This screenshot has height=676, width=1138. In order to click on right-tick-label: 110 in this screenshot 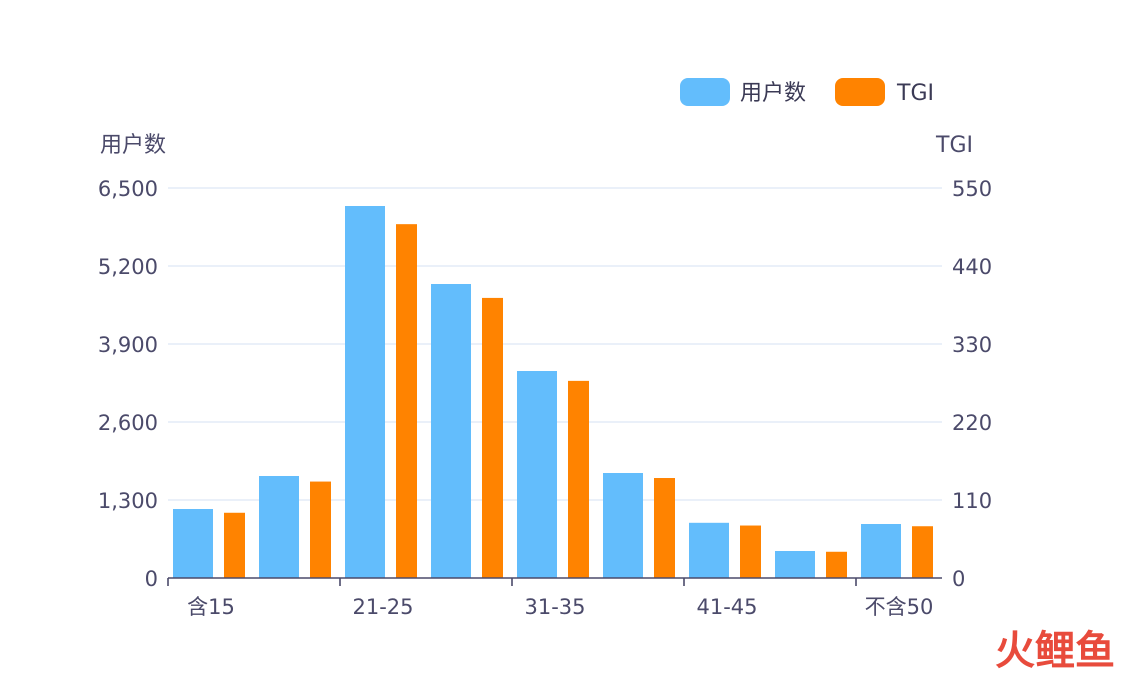, I will do `click(972, 501)`.